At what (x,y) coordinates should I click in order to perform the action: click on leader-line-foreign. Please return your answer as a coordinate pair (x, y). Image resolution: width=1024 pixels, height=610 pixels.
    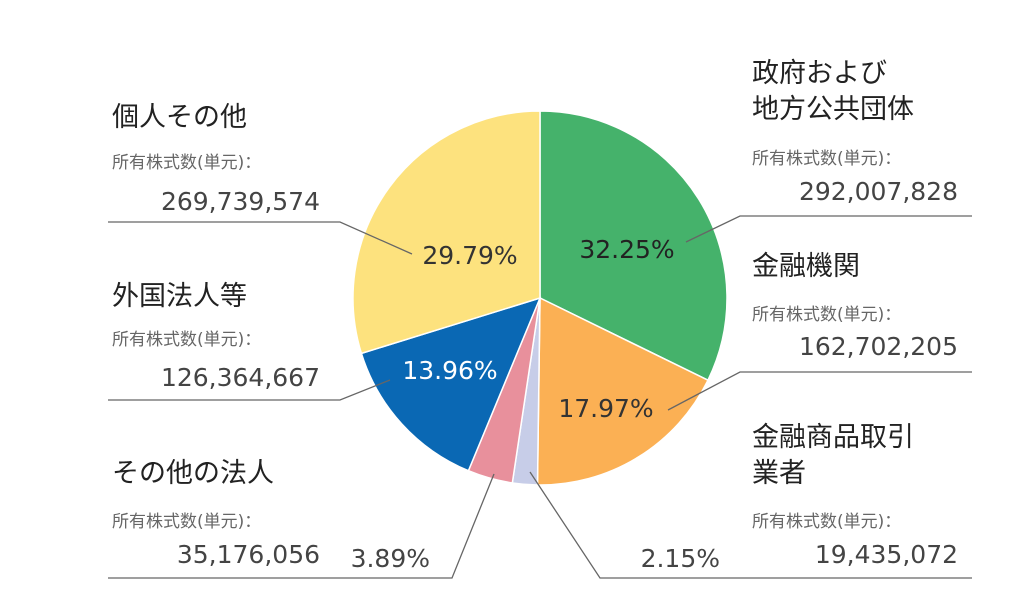
    Looking at the image, I should click on (249, 390).